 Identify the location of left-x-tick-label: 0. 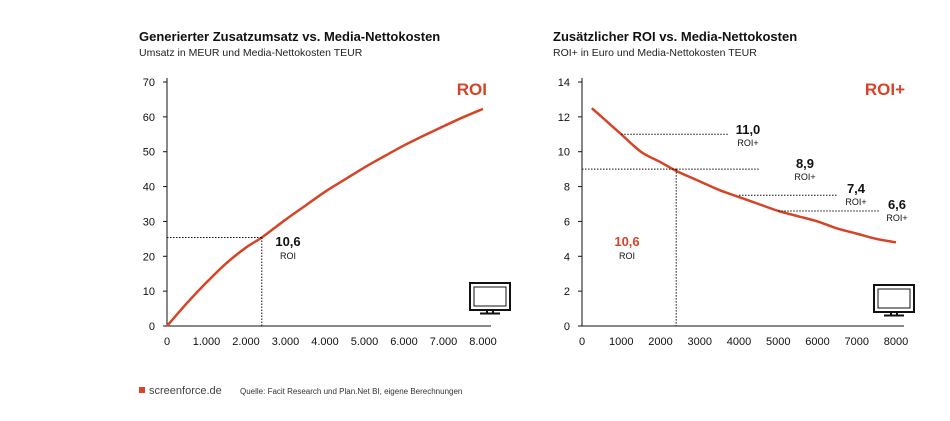
(167, 342).